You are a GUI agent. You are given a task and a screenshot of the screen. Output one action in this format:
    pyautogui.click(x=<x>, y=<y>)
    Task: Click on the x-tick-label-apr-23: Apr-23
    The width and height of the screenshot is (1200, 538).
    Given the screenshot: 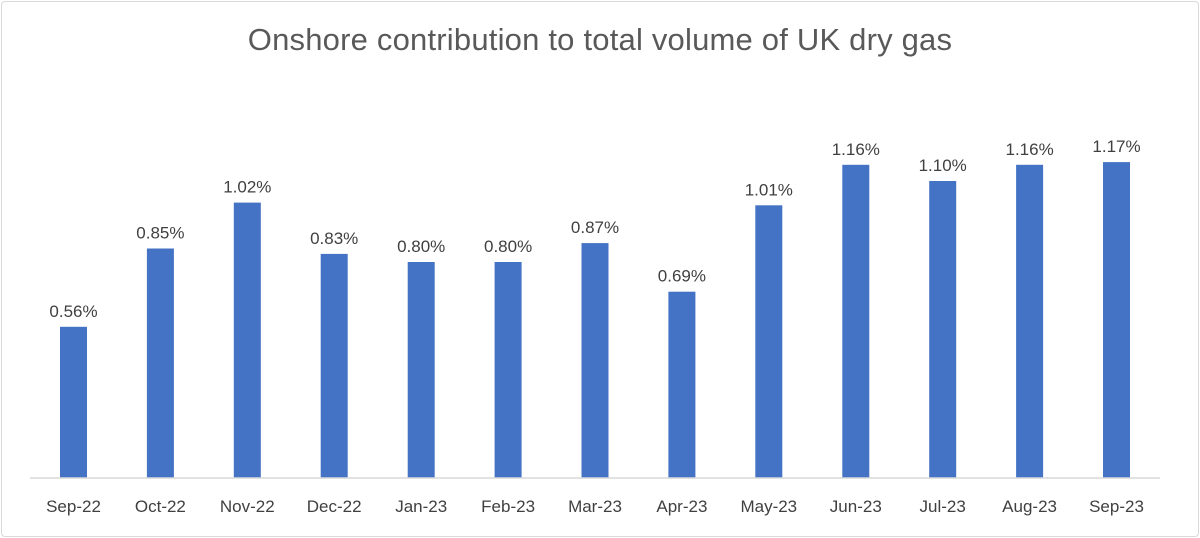 What is the action you would take?
    pyautogui.click(x=681, y=506)
    